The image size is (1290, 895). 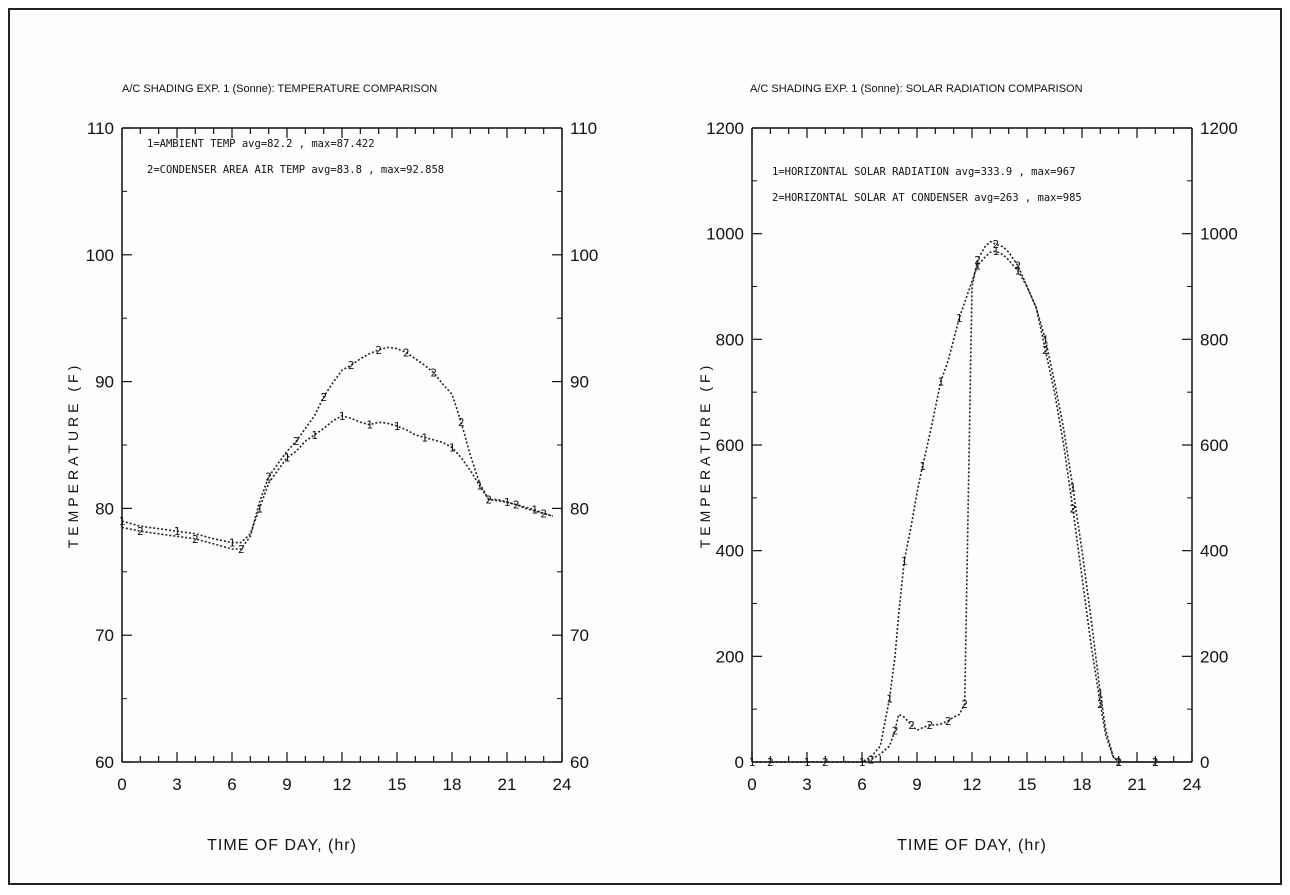 I want to click on solar-x-tick-label: 18, so click(x=1082, y=784).